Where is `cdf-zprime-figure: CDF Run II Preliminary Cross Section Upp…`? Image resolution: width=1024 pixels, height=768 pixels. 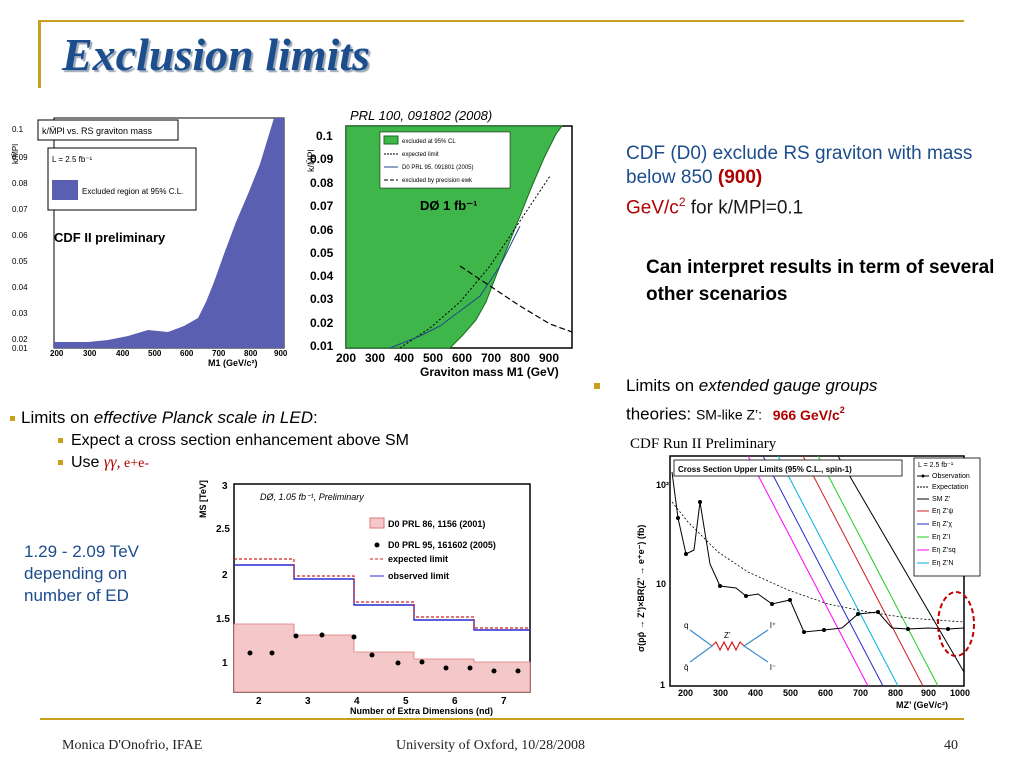
cdf-zprime-figure: CDF Run II Preliminary Cross Section Upp… is located at coordinates (817, 572).